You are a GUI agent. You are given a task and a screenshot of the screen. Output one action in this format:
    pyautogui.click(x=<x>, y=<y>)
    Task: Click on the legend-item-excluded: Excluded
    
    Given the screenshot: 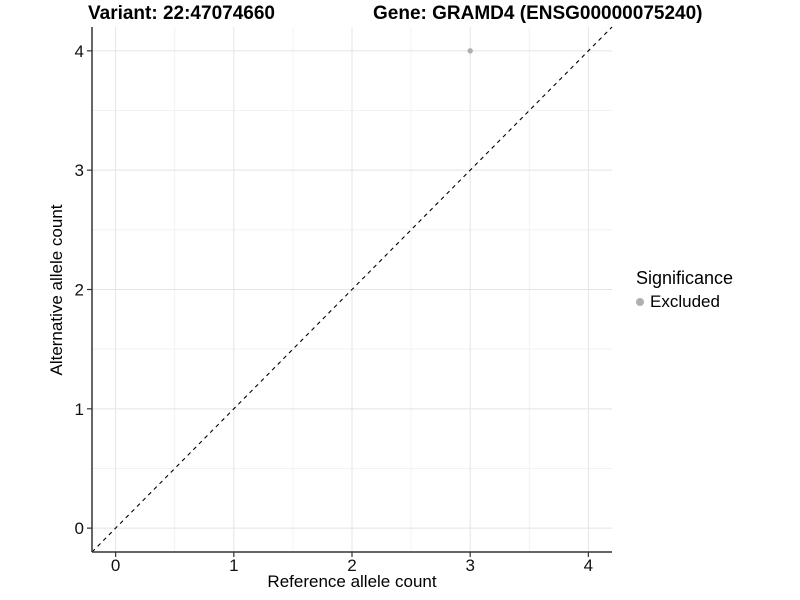 What is the action you would take?
    pyautogui.click(x=684, y=302)
    